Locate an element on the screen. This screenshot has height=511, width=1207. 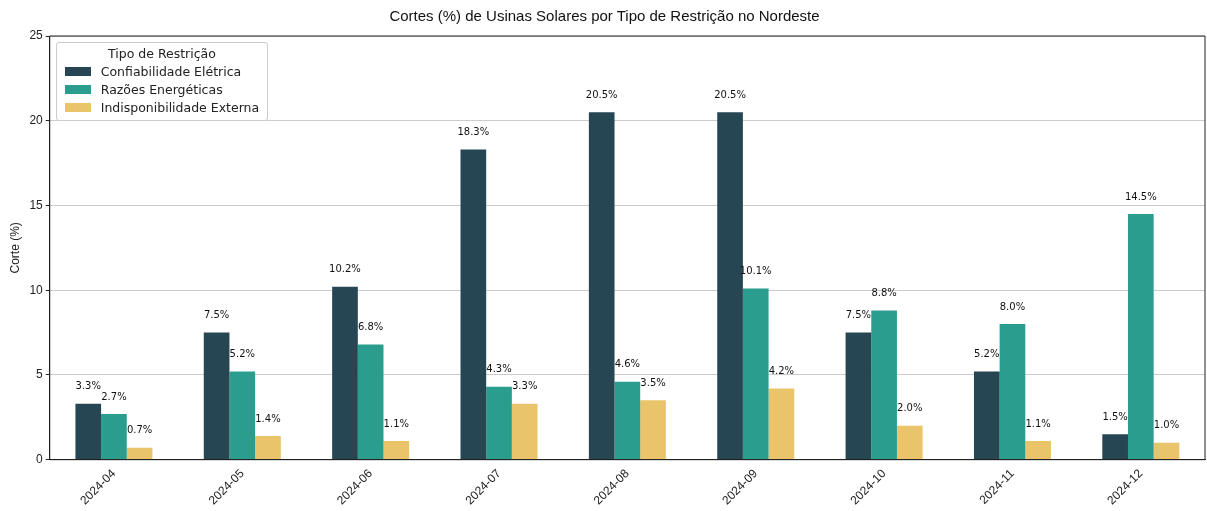
y-tick-label: 20 is located at coordinates (36, 120).